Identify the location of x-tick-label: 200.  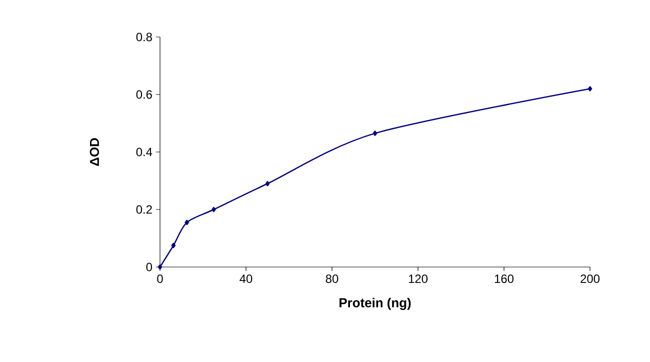
(590, 278).